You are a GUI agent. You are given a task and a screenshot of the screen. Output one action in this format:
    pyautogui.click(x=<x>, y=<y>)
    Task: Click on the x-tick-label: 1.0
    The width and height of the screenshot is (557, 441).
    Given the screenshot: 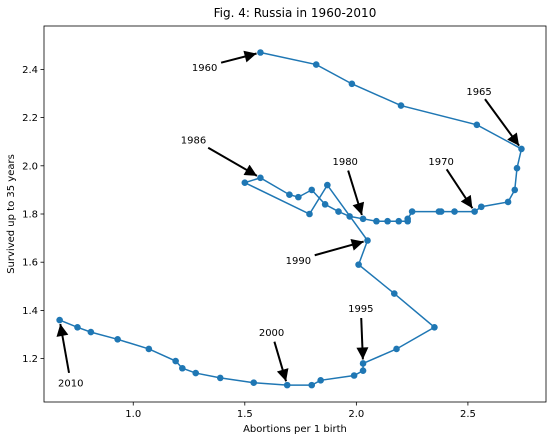 What is the action you would take?
    pyautogui.click(x=133, y=414)
    